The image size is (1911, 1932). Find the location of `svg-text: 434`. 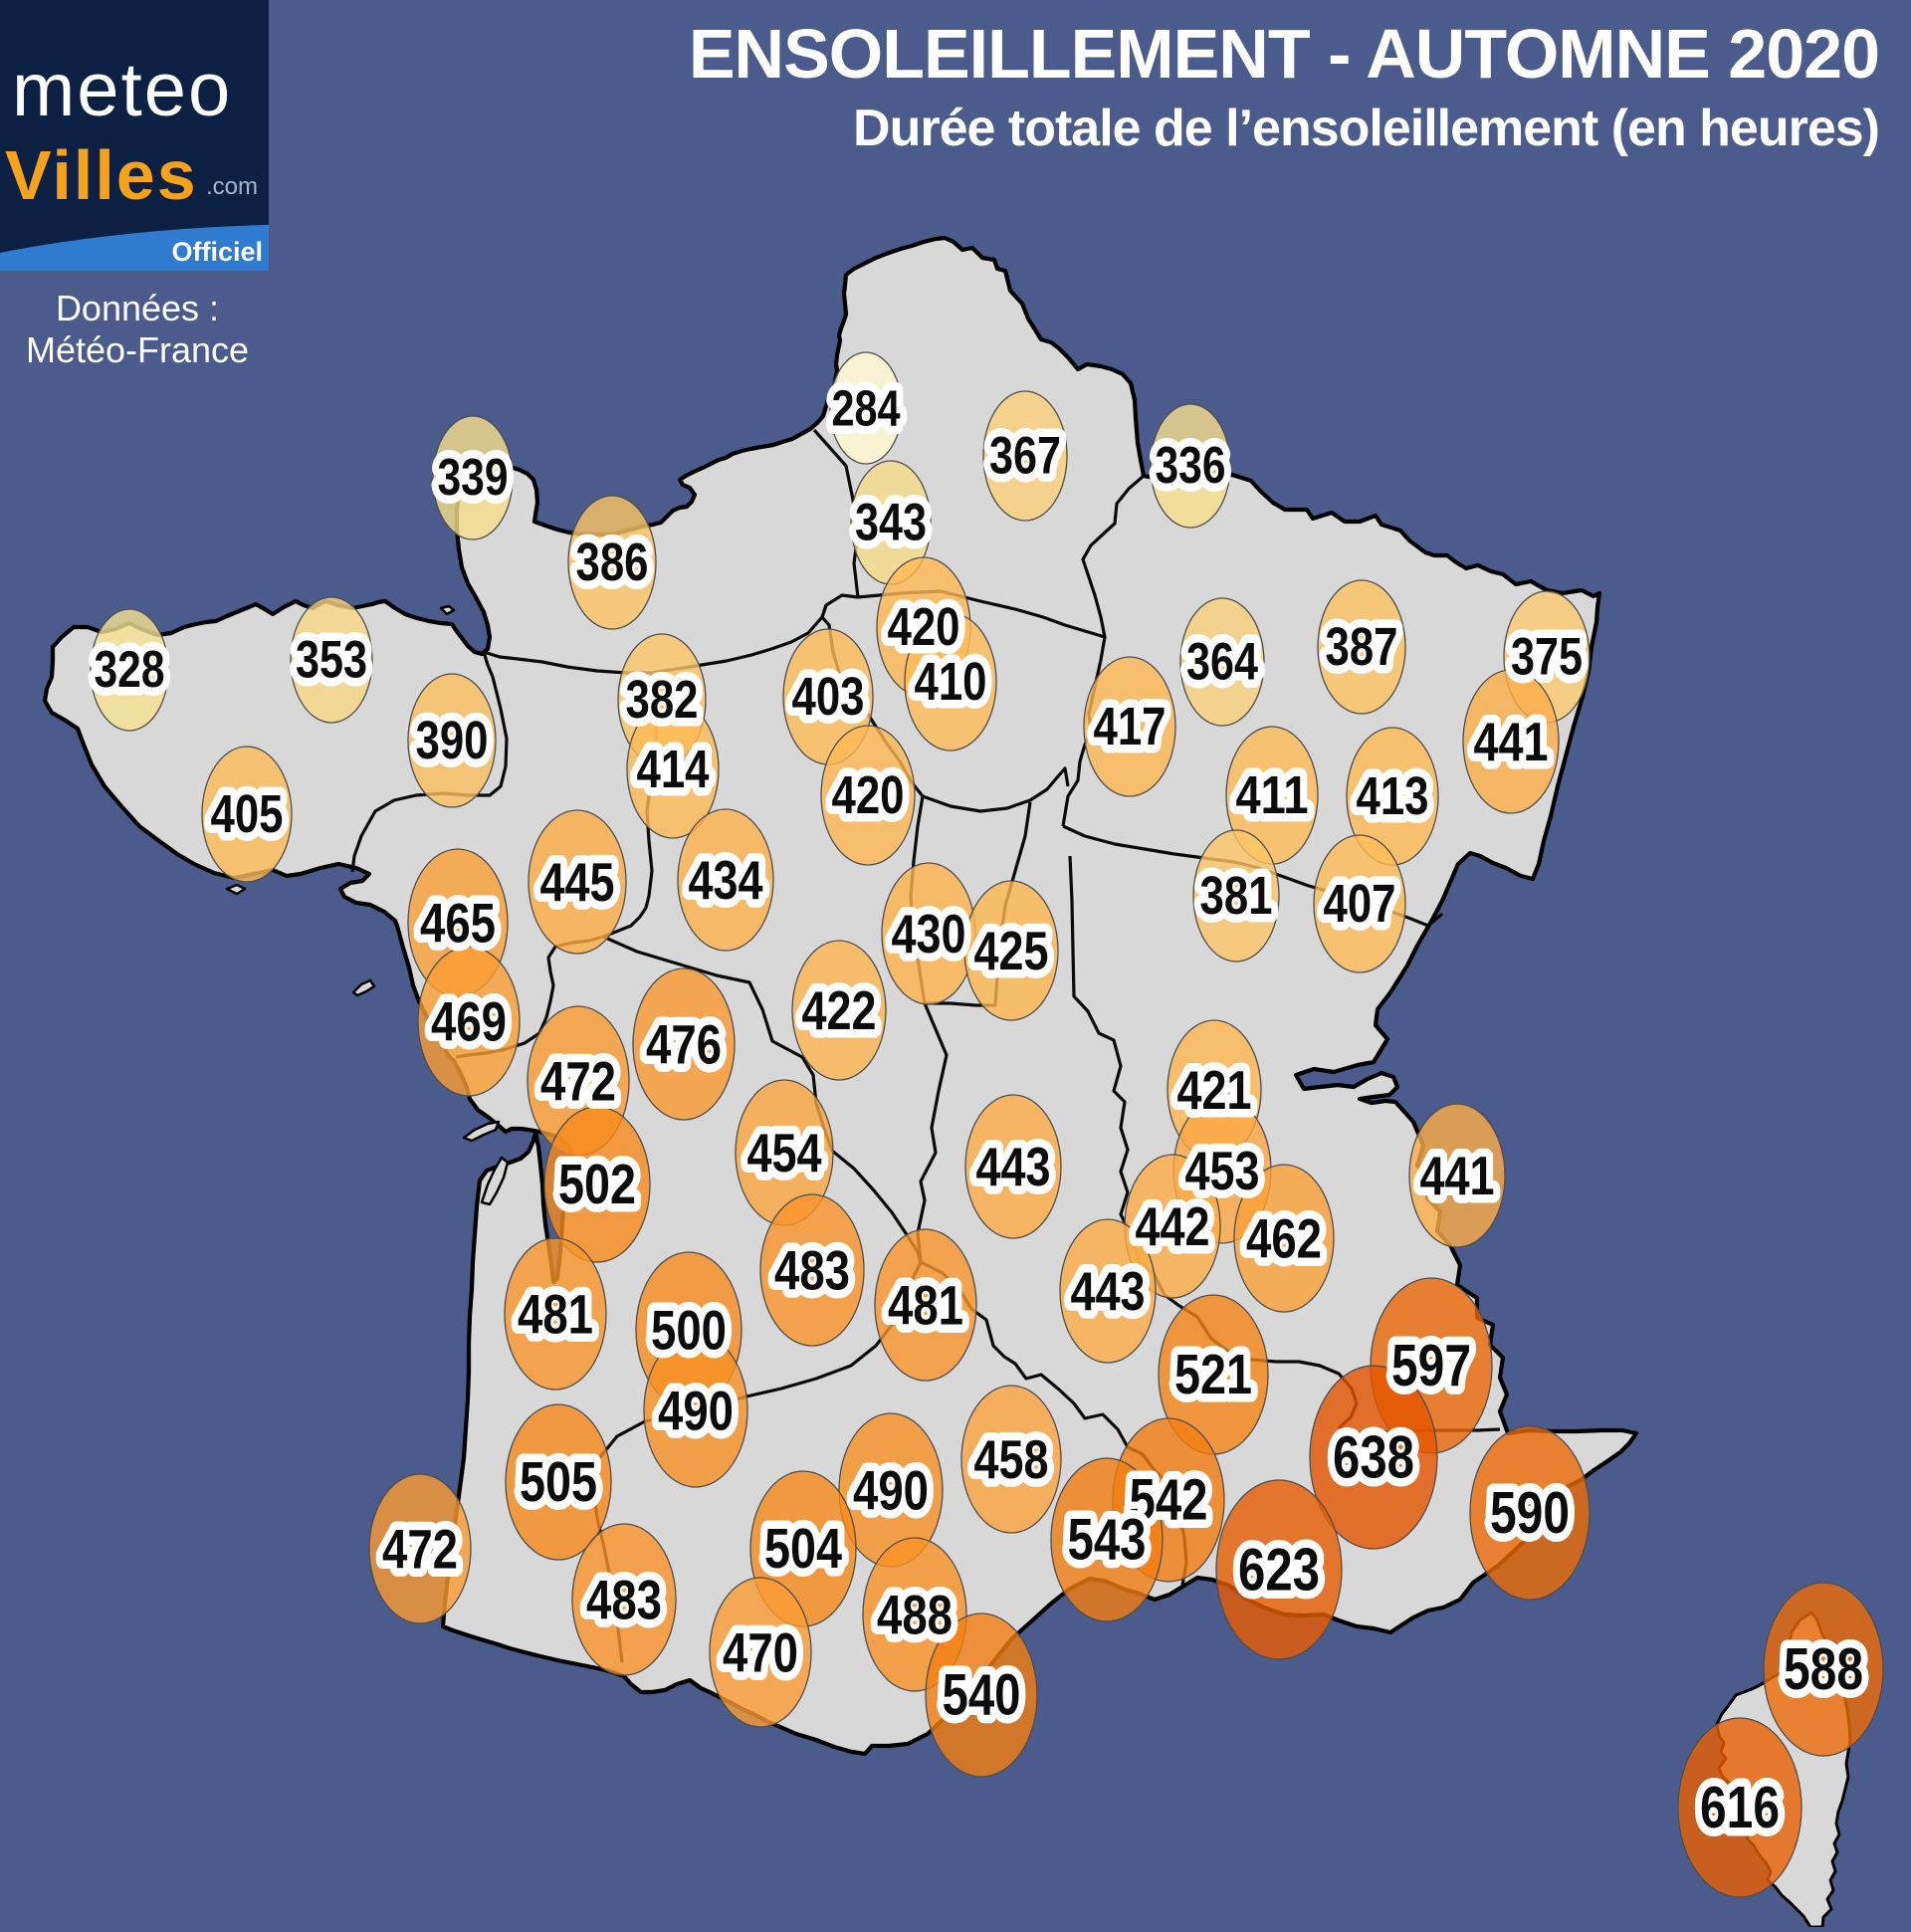

svg-text: 434 is located at coordinates (726, 880).